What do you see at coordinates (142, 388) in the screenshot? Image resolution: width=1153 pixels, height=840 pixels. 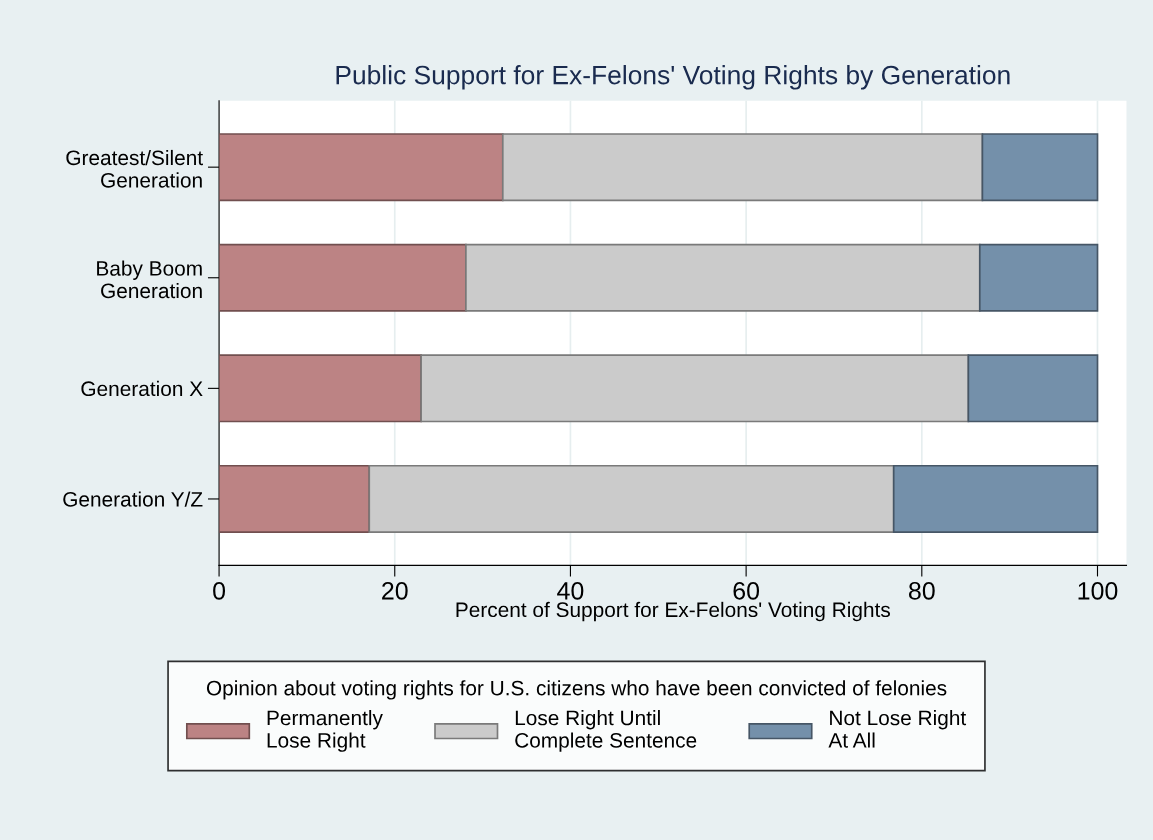 I see `y-tick-label: Generation X` at bounding box center [142, 388].